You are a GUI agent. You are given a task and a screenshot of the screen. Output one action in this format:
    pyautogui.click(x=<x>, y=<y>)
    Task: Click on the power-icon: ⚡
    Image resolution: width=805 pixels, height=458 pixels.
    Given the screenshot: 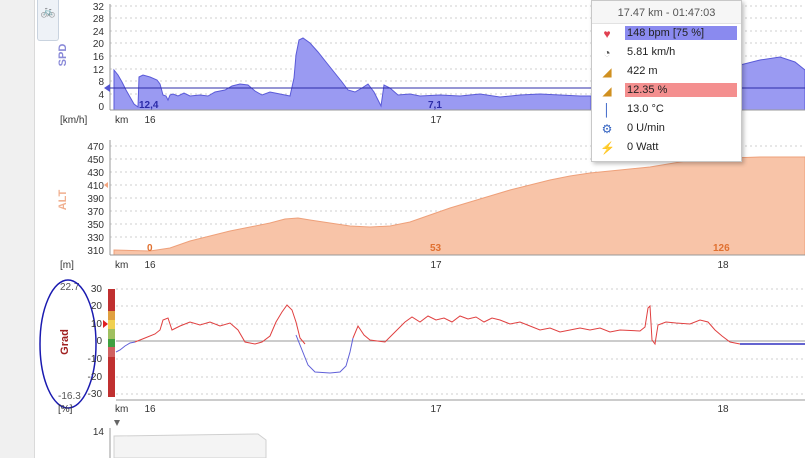 What is the action you would take?
    pyautogui.click(x=607, y=148)
    